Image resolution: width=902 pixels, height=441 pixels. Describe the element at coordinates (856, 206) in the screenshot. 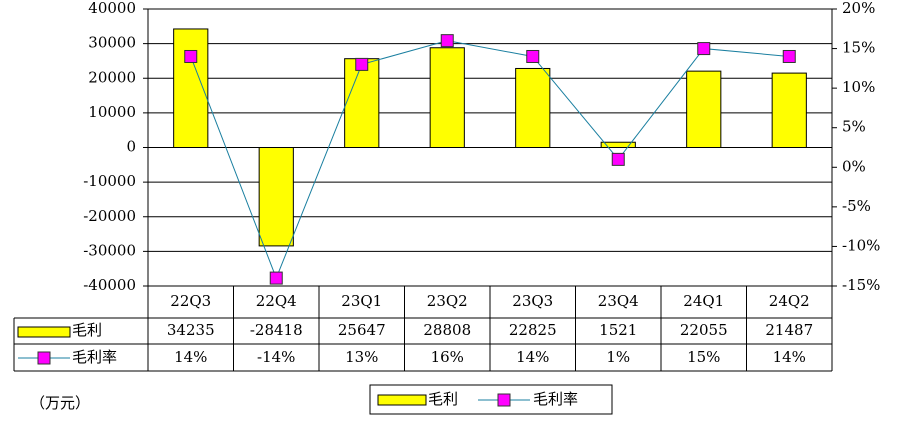

I see `y2-tick-label: -5%` at that location.